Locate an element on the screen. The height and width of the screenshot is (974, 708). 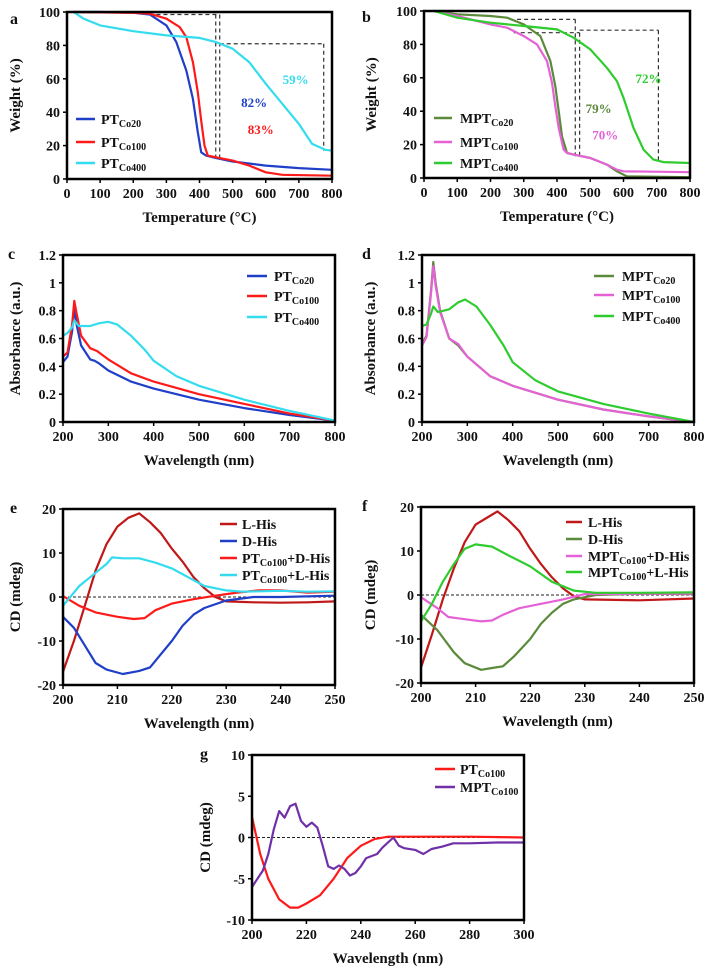
legend-label: MPTCo400 is located at coordinates (651, 318).